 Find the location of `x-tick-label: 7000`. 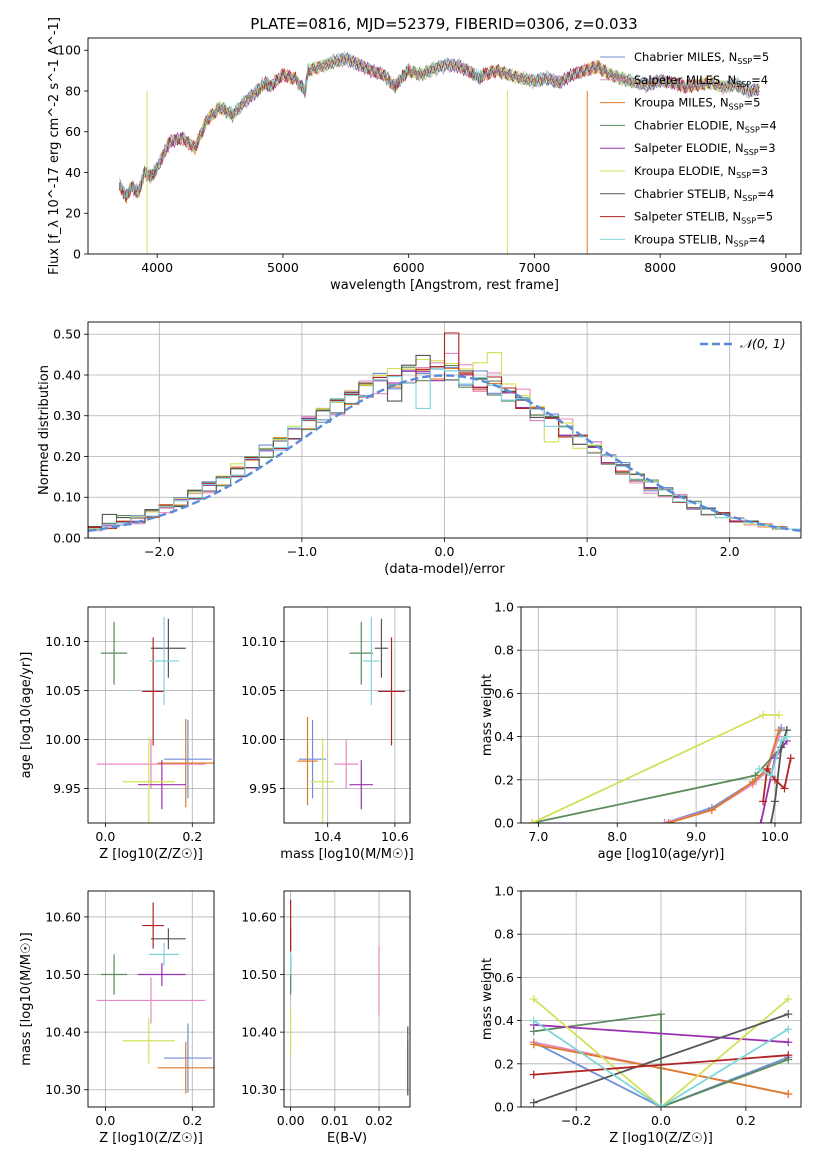

x-tick-label: 7000 is located at coordinates (535, 267).